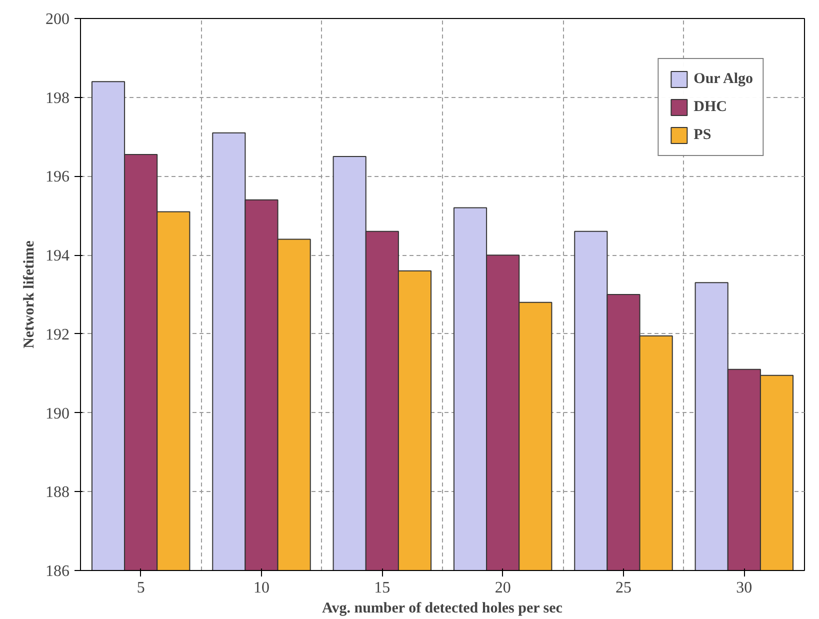  What do you see at coordinates (58, 256) in the screenshot?
I see `y-tick-label: 194` at bounding box center [58, 256].